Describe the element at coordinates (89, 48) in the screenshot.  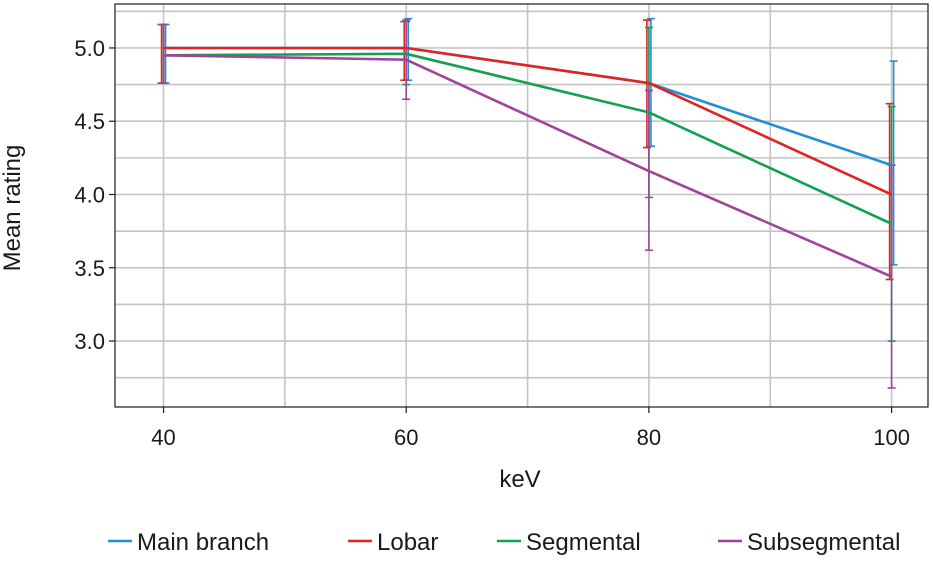
I see `y-tick-label: 5.0` at that location.